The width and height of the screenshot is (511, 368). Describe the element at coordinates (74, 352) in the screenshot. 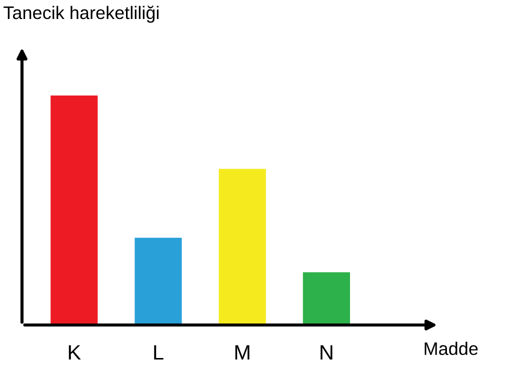

I see `x-tick-label: K` at that location.